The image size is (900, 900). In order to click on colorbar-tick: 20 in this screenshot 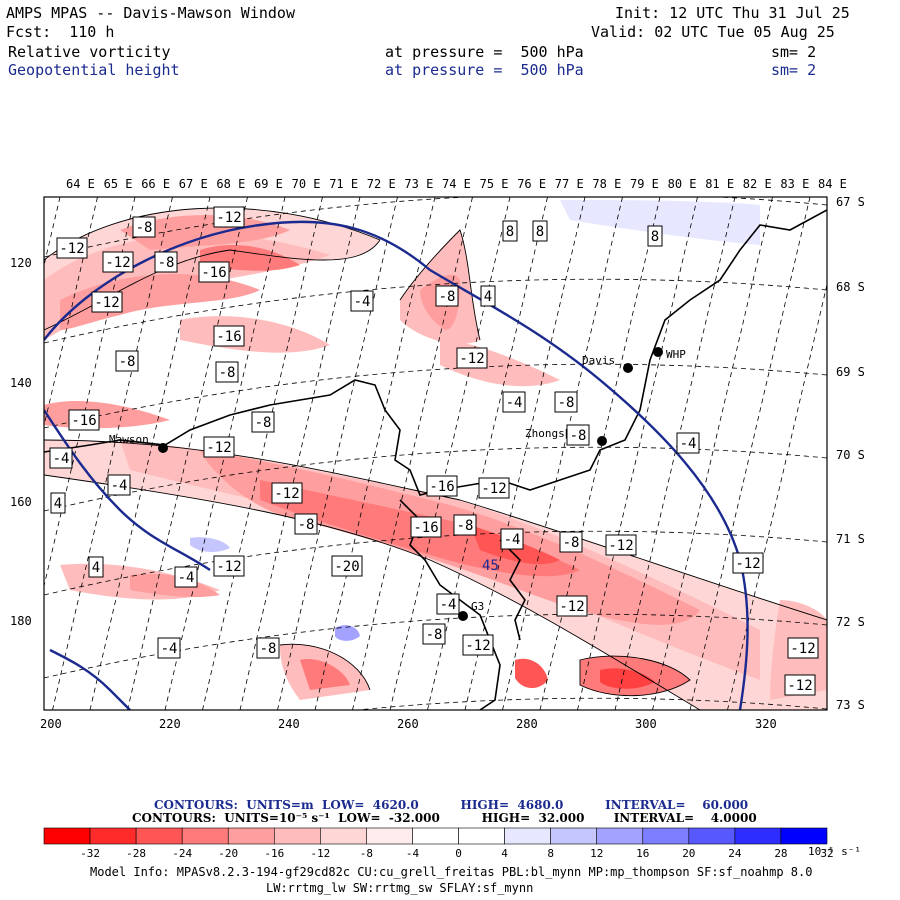, I will do `click(688, 853)`.